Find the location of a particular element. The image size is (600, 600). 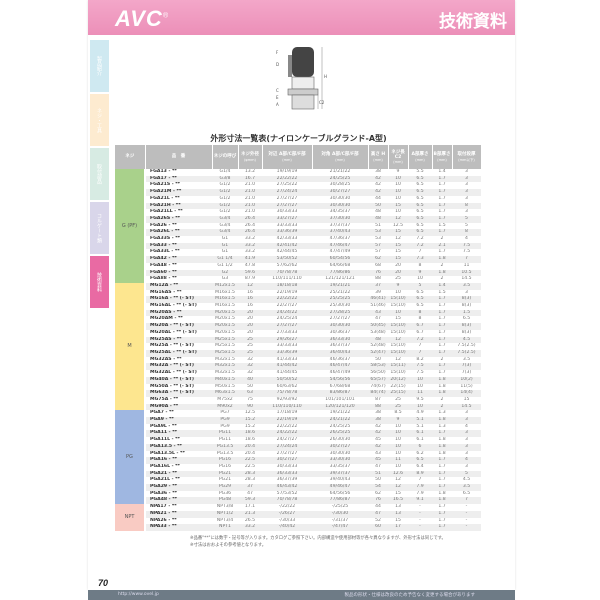

cell: PG16 is located at coordinates (225, 460).